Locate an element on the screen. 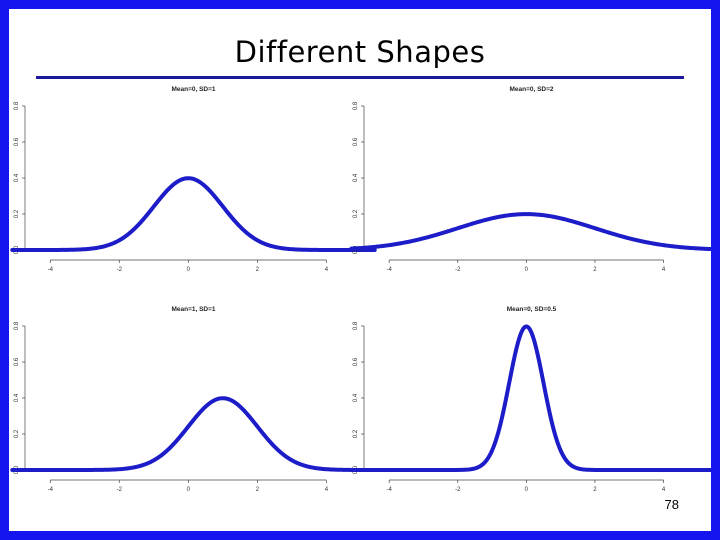 The image size is (720, 540). slide-title: Different Shapes is located at coordinates (360, 52).